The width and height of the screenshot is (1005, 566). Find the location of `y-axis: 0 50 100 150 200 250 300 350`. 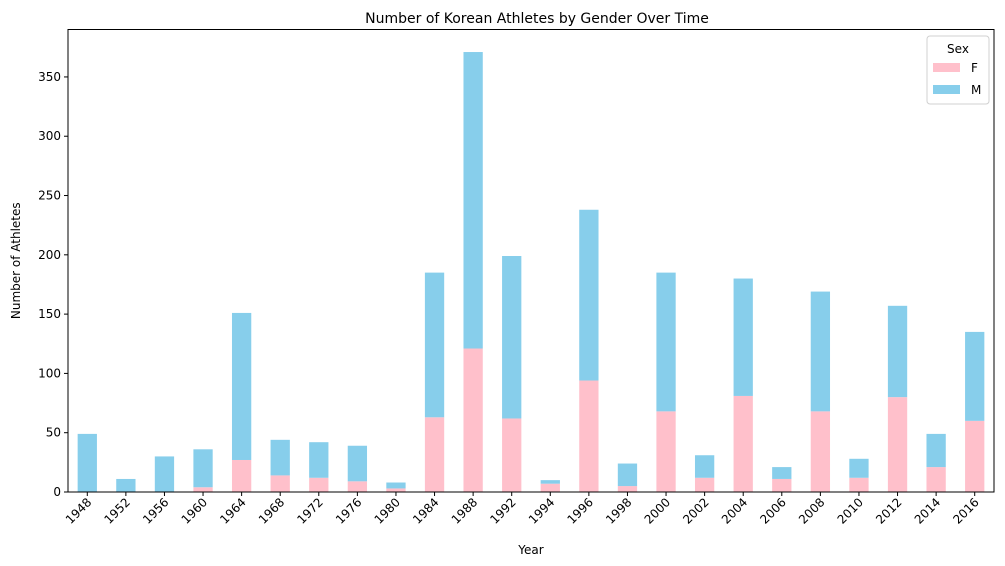

y-axis: 0 50 100 150 200 250 300 350 is located at coordinates (53, 284).